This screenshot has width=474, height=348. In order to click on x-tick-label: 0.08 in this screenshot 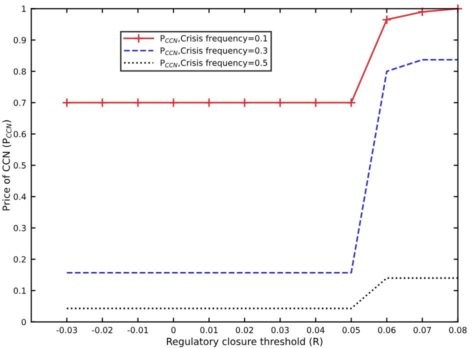, I will do `click(458, 330)`.